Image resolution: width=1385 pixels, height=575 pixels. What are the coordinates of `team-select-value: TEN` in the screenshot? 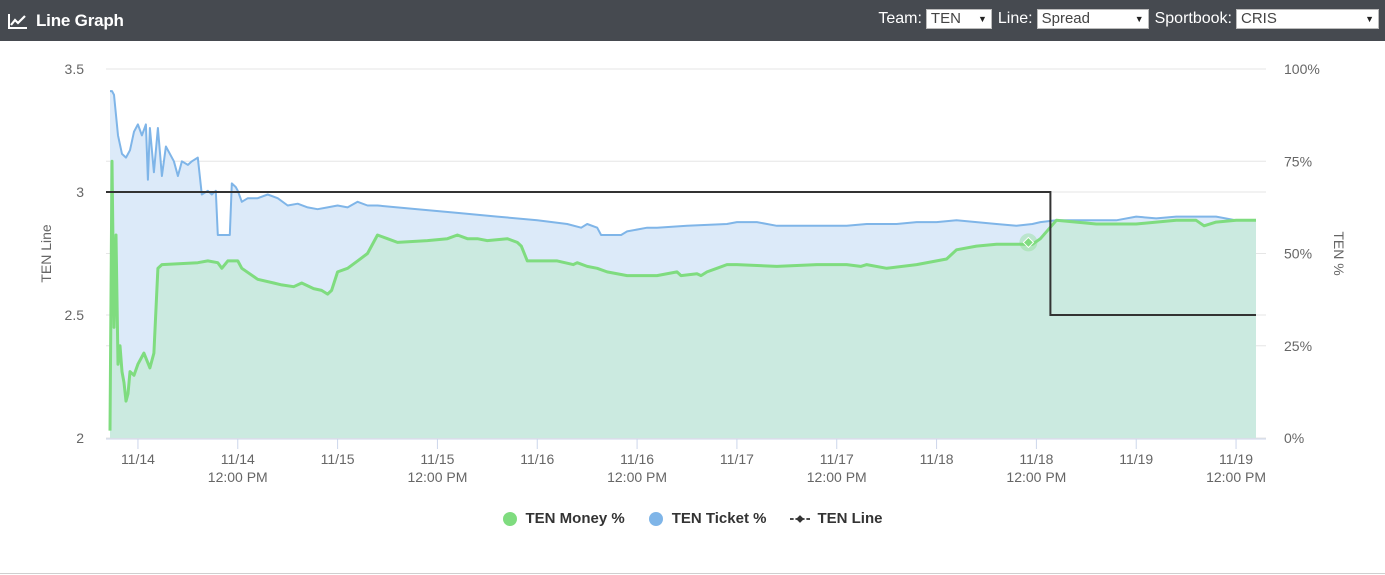 It's located at (945, 18).